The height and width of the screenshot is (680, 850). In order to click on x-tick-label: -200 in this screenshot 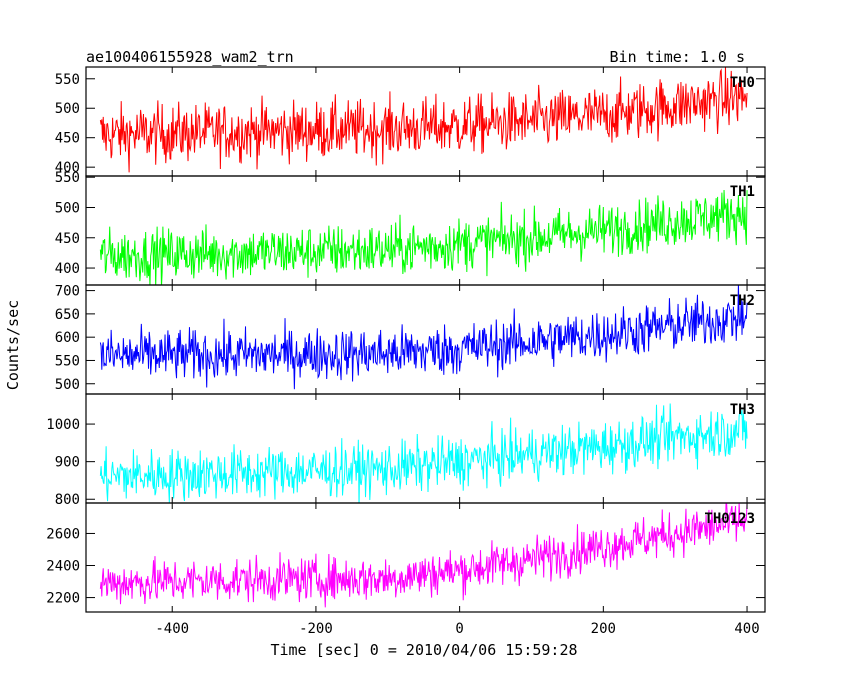, I will do `click(316, 629)`.